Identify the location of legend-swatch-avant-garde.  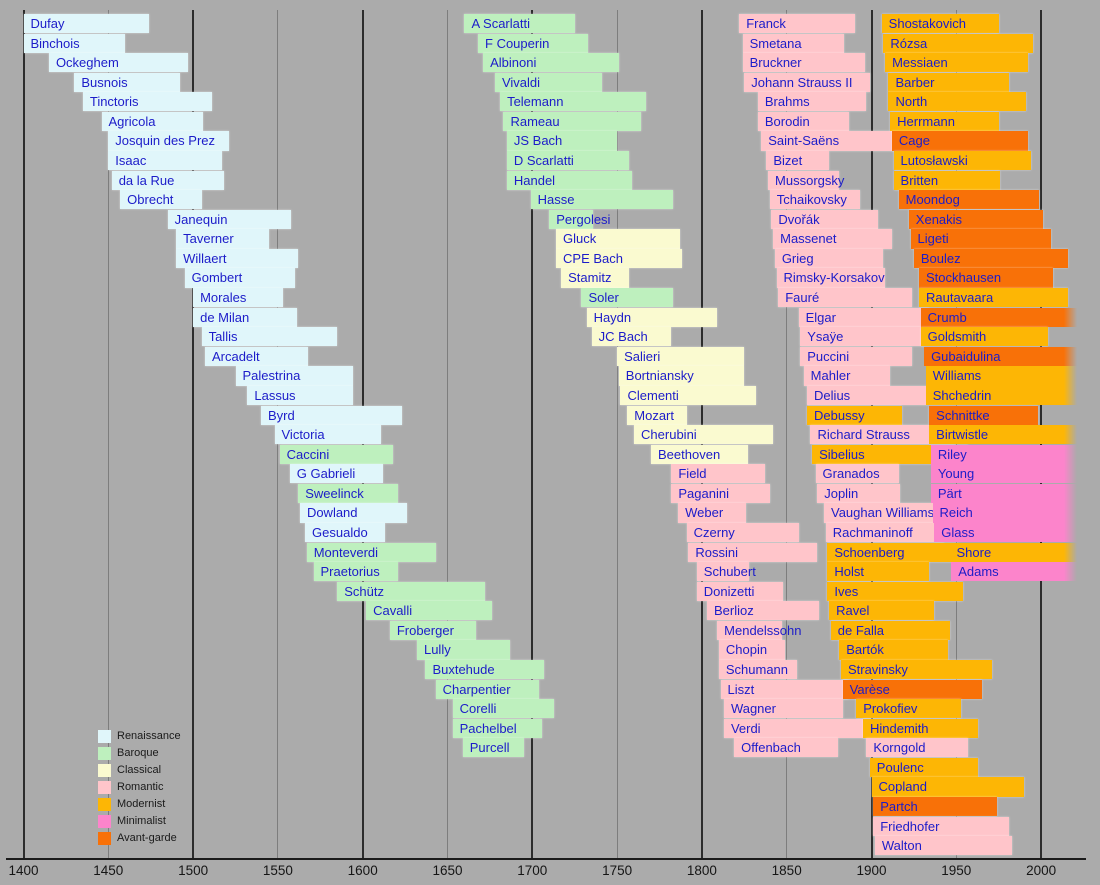
(104, 838).